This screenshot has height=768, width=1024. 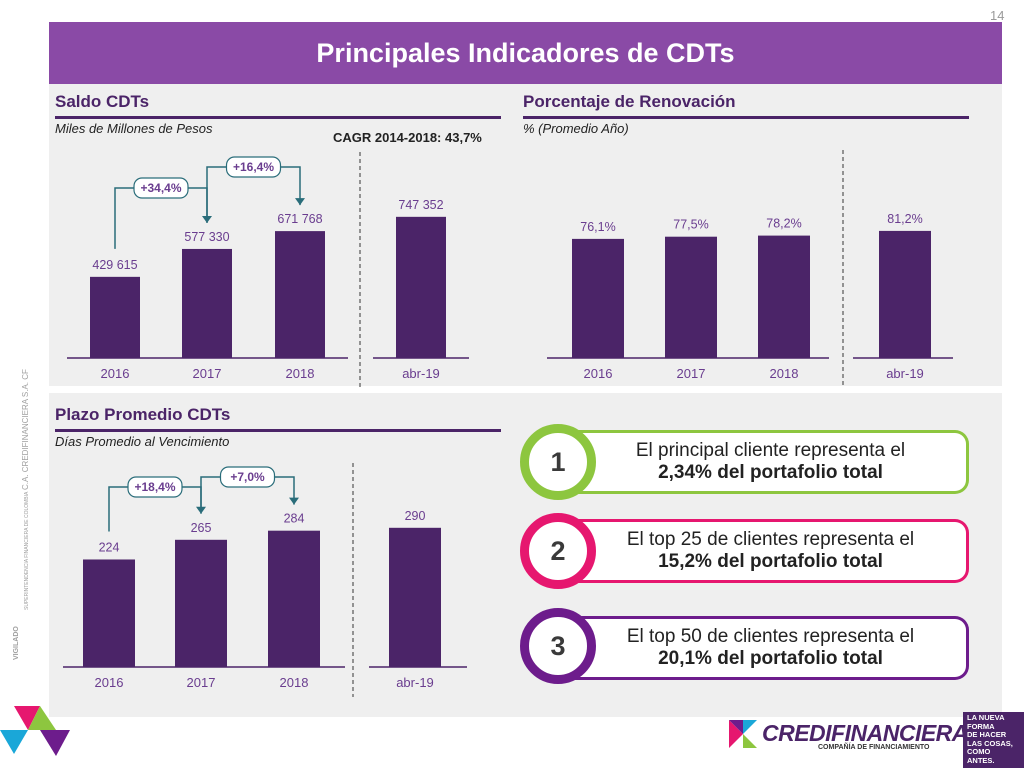 I want to click on highlight-3-number: 3, so click(x=558, y=645).